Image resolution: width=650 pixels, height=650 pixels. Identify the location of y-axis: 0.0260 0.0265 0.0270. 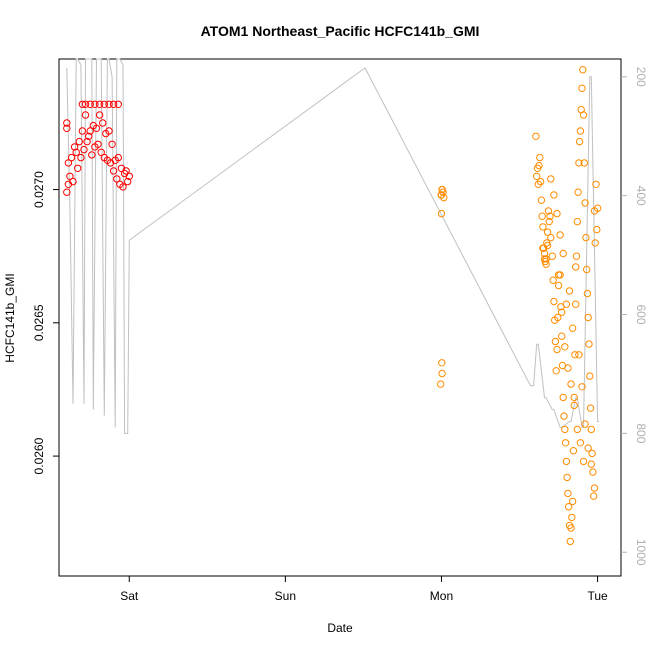
(45, 322).